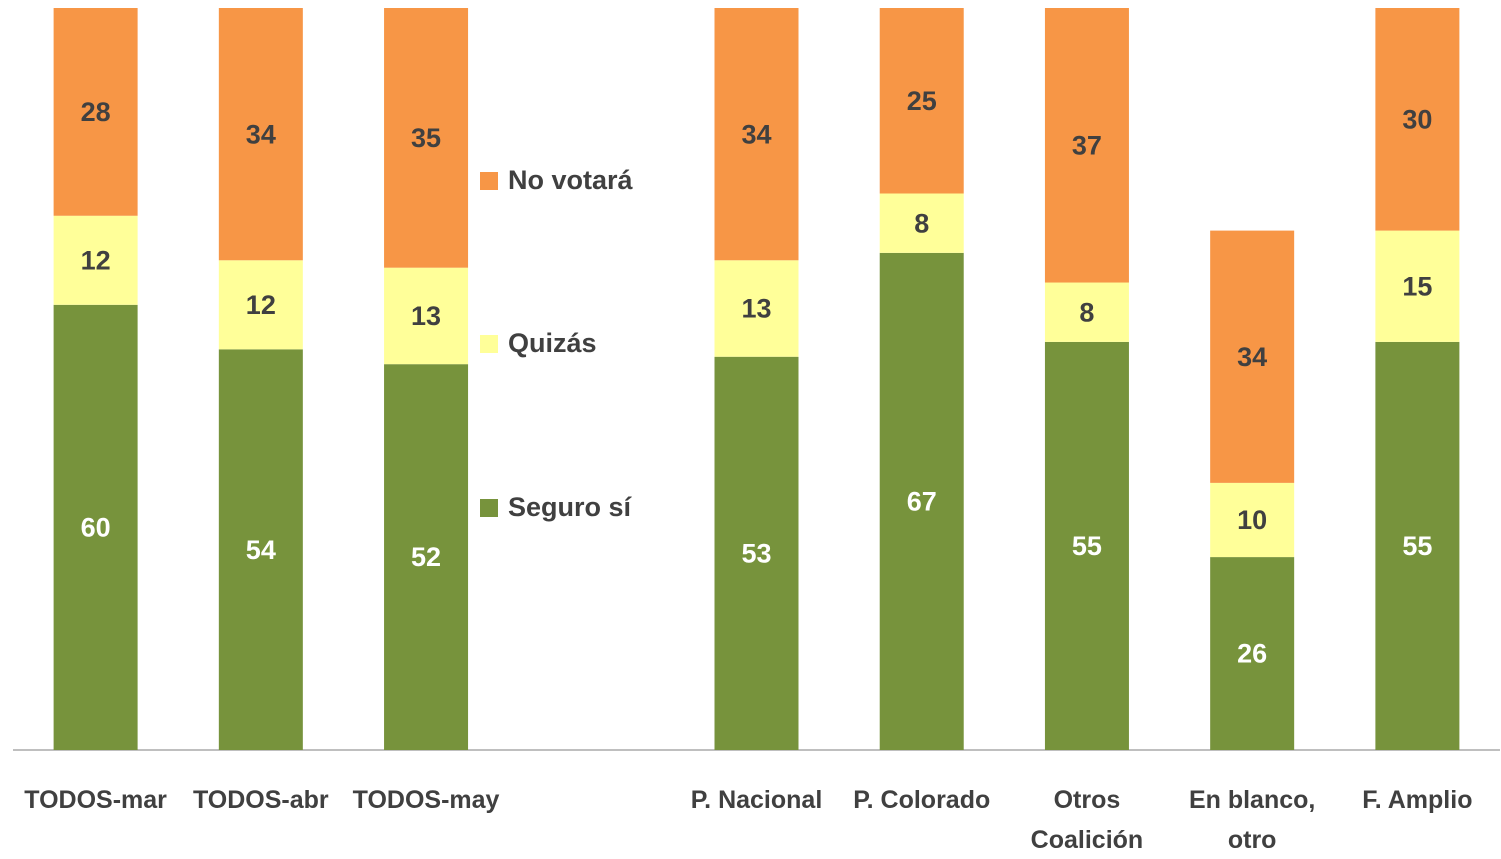 Image resolution: width=1501 pixels, height=859 pixels. I want to click on legend-label: Seguro sí, so click(570, 507).